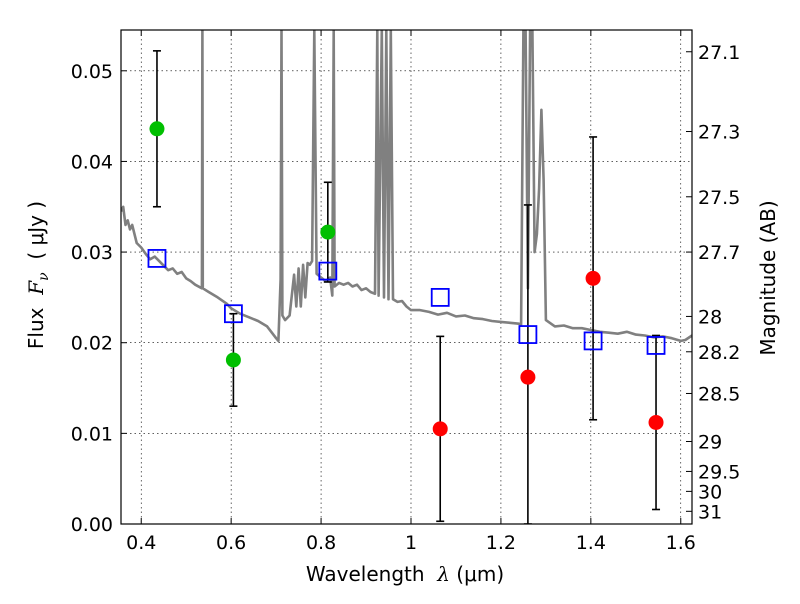 Image resolution: width=800 pixels, height=604 pixels. What do you see at coordinates (92, 253) in the screenshot?
I see `y-tick-label: 0.03` at bounding box center [92, 253].